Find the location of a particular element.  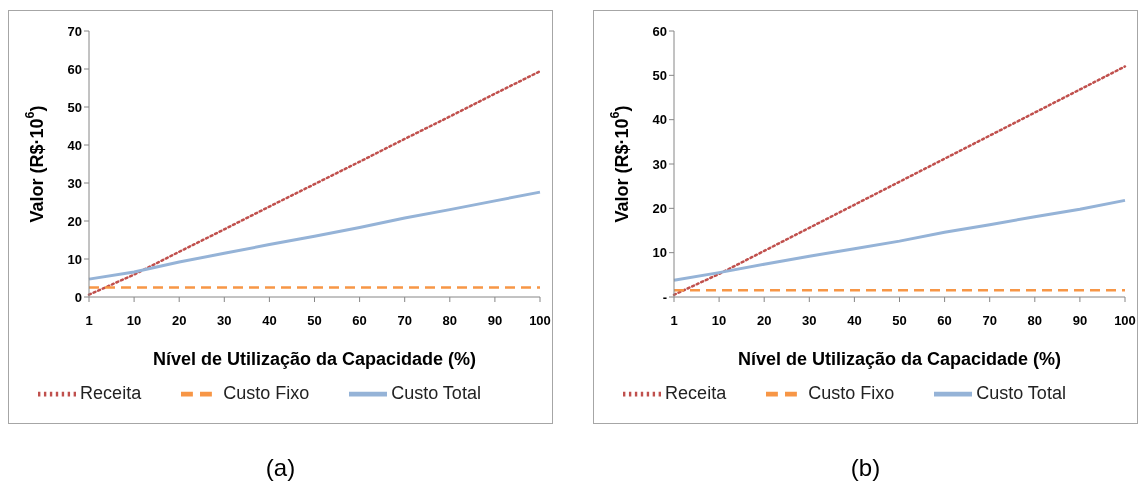

y-tick-label: 0 is located at coordinates (78, 297).